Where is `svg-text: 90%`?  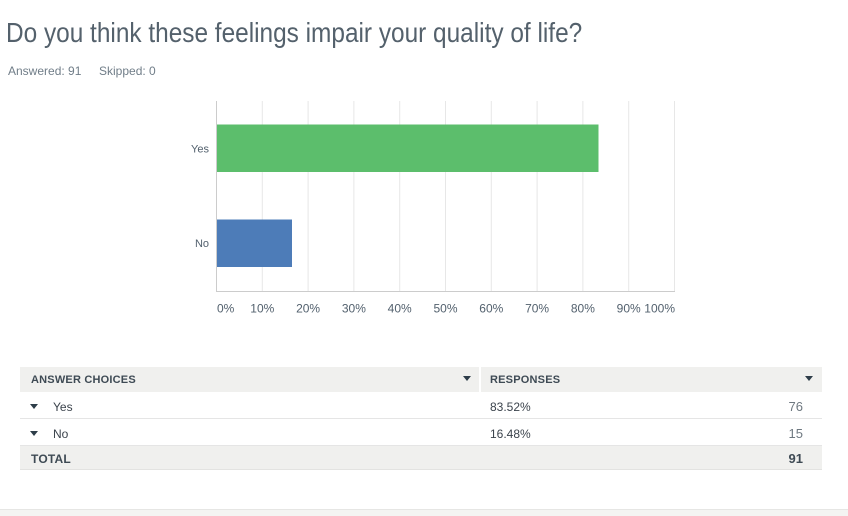
svg-text: 90% is located at coordinates (629, 309).